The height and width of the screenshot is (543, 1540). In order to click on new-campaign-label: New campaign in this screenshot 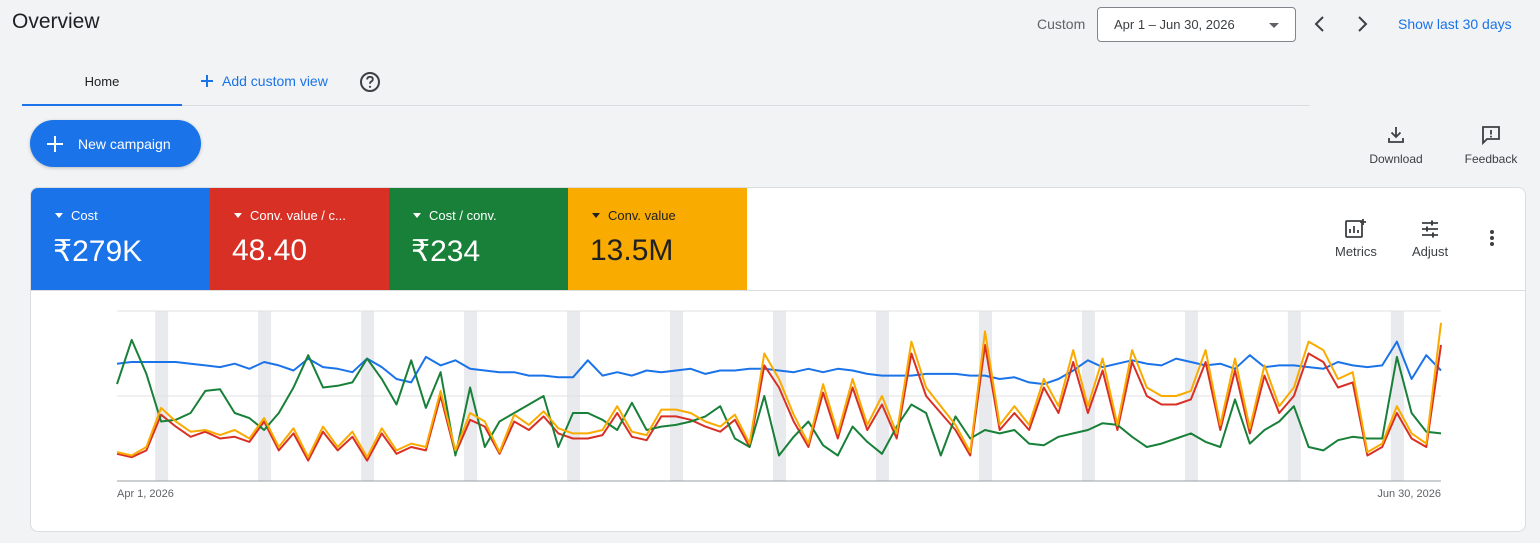, I will do `click(124, 143)`.